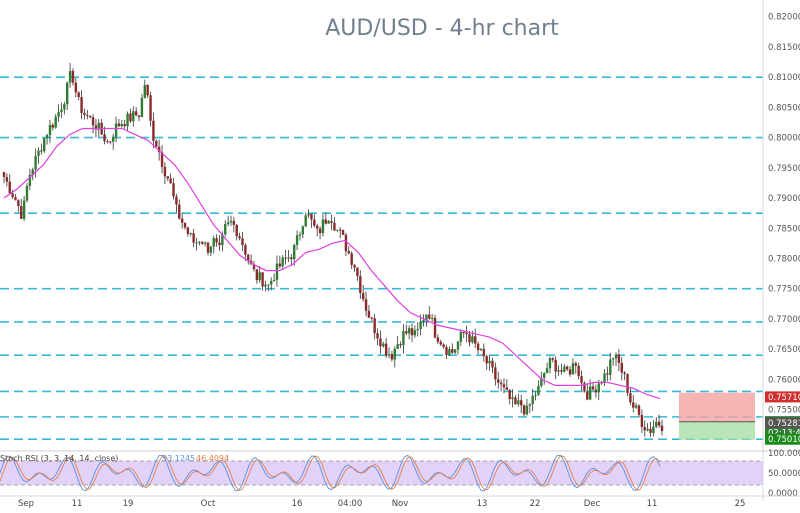  I want to click on oscillator-tick-label: 100.0000, so click(784, 454).